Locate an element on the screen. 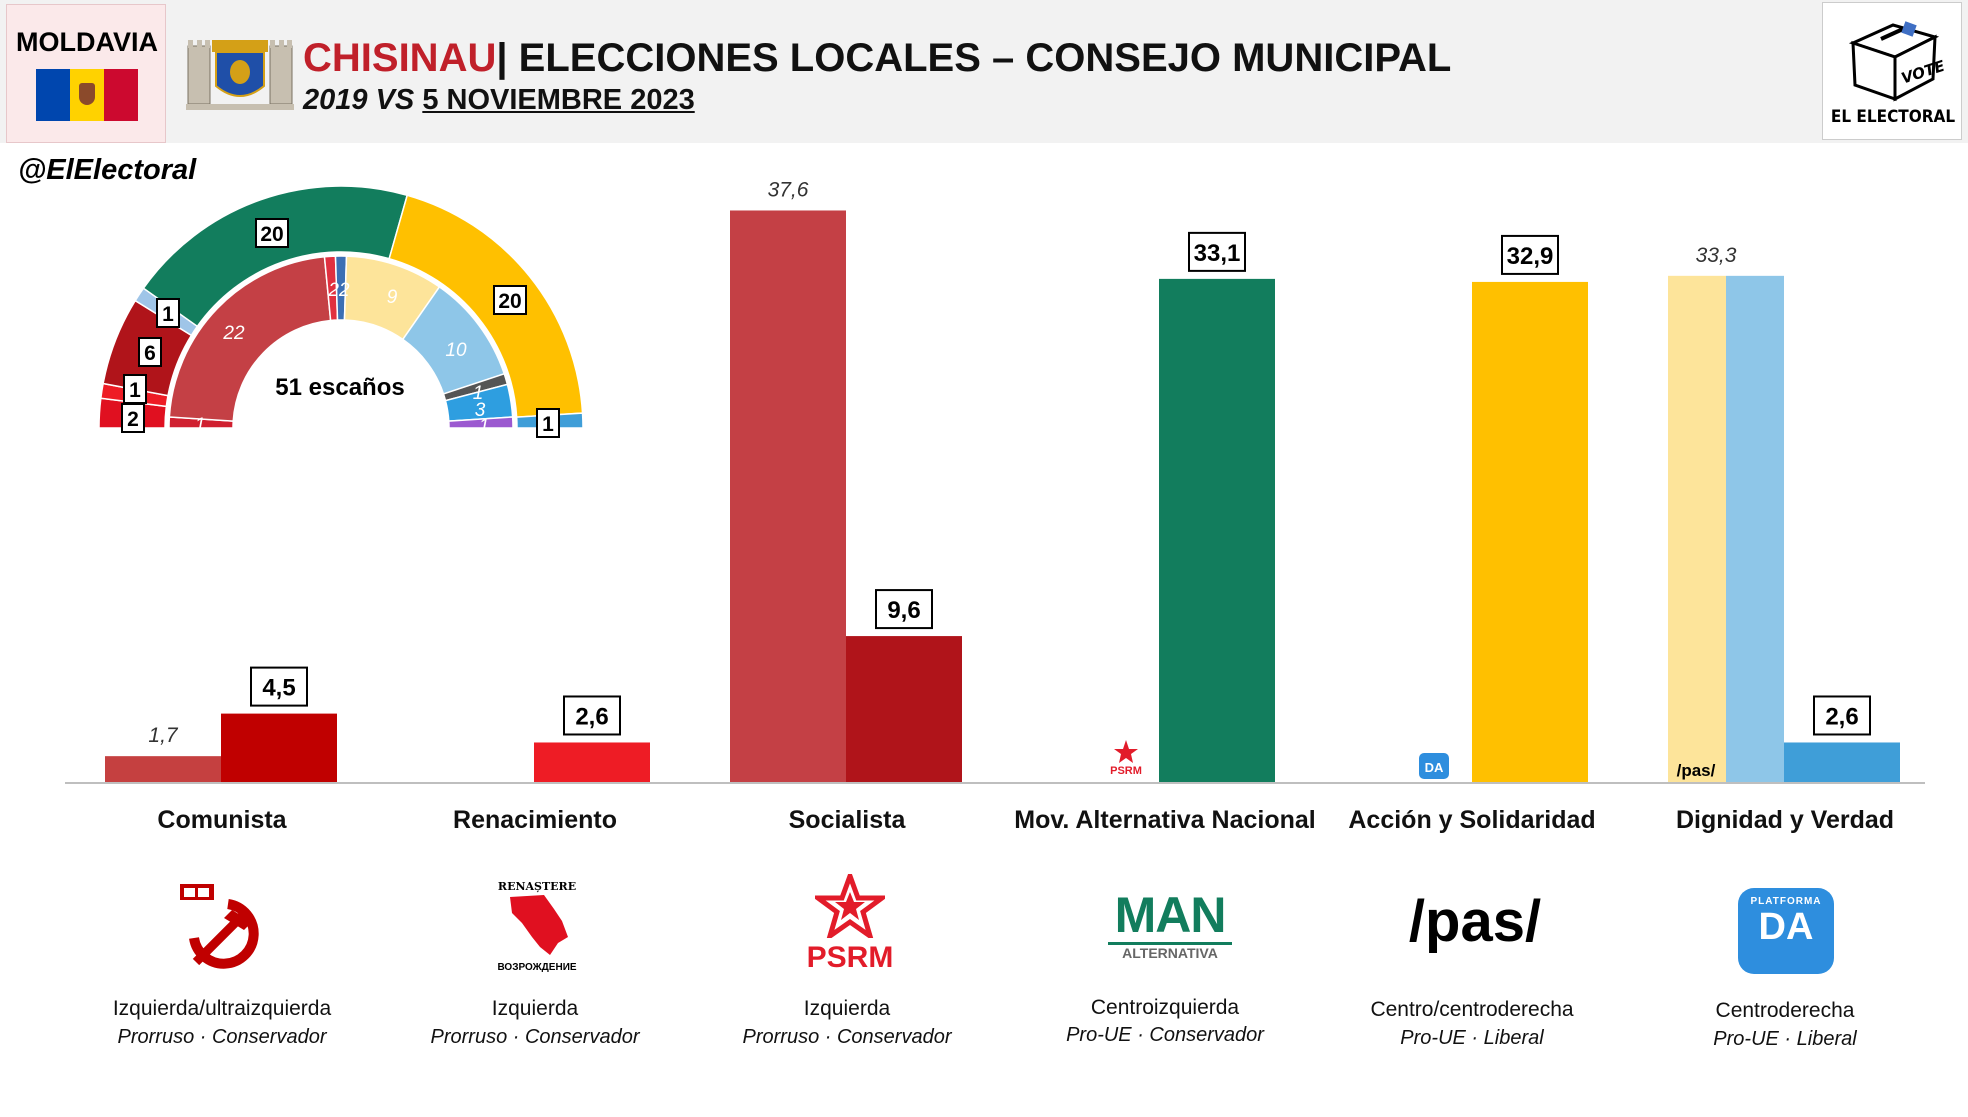 This screenshot has height=1117, width=1968. country-box: MOLDAVIA is located at coordinates (86, 73).